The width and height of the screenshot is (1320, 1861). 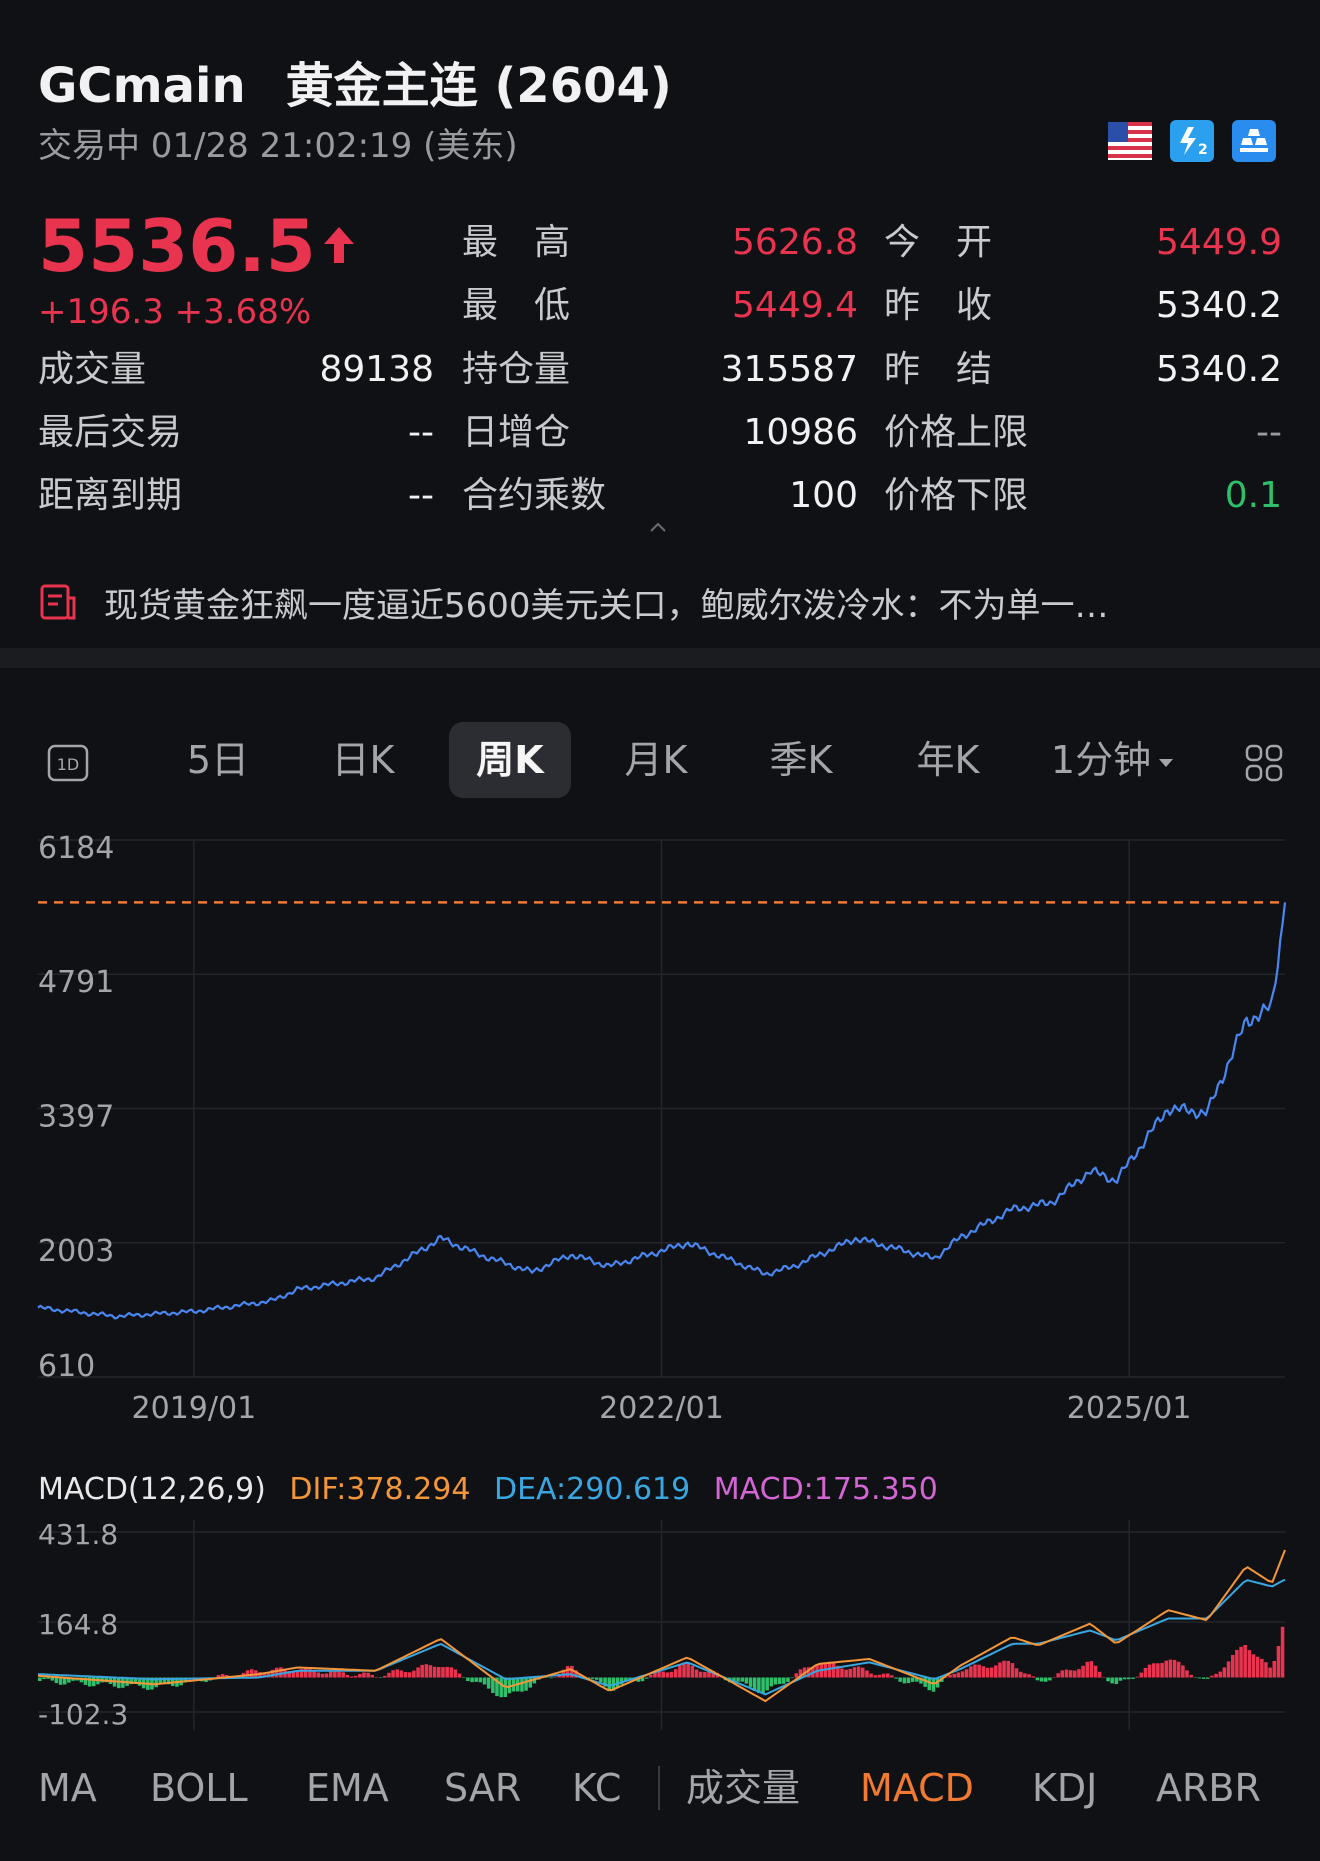 I want to click on gold-bars-icon, so click(x=1254, y=141).